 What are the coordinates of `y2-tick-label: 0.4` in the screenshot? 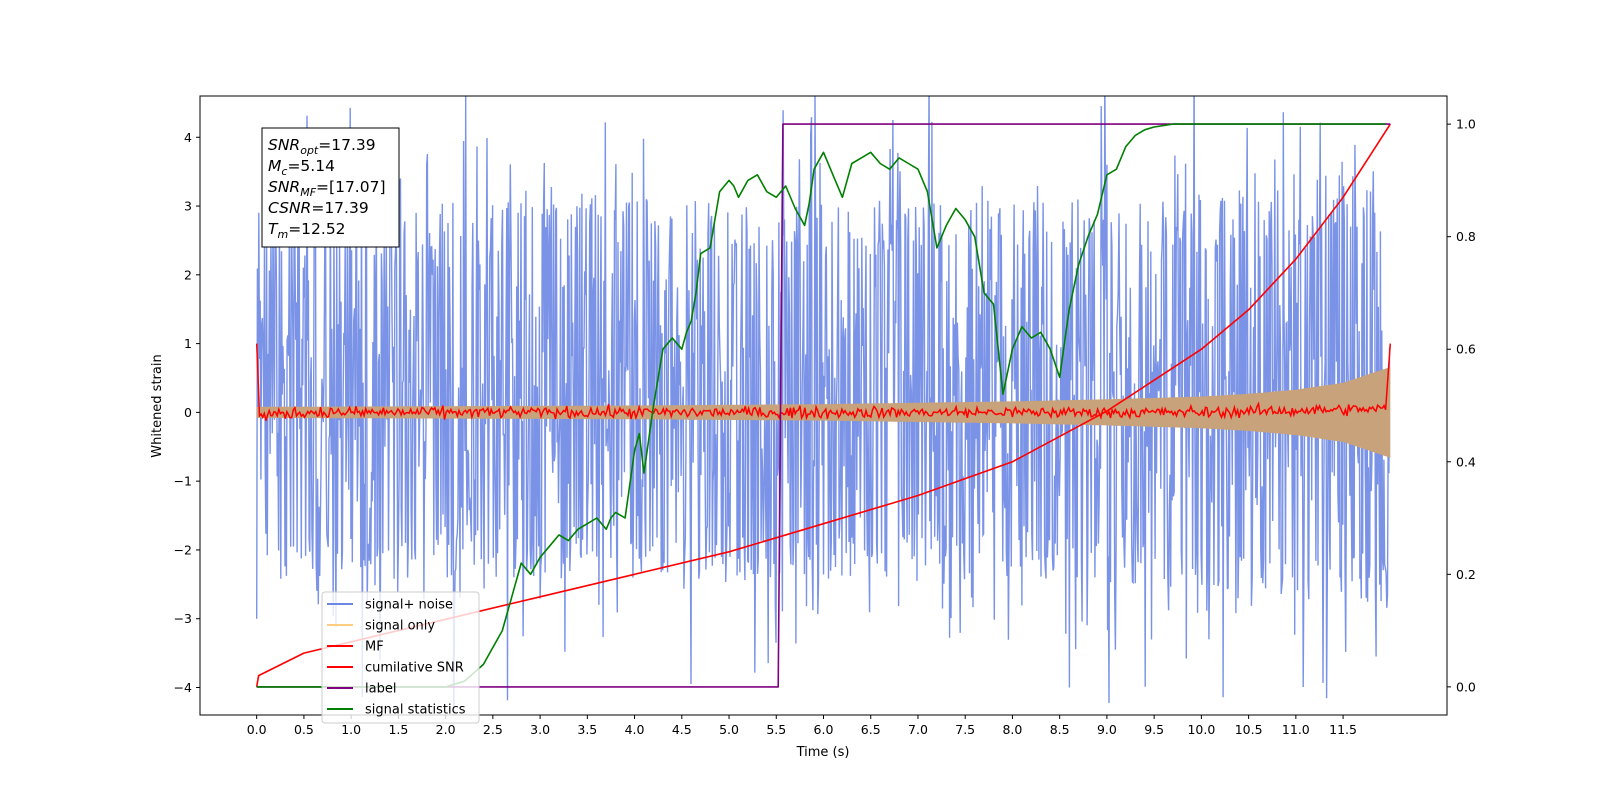 It's located at (1466, 461).